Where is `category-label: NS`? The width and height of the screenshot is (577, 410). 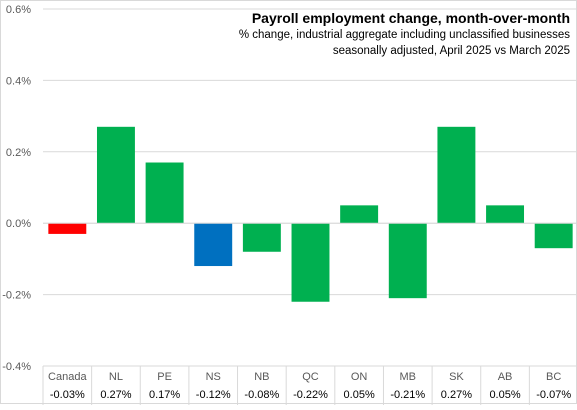 category-label: NS is located at coordinates (213, 377).